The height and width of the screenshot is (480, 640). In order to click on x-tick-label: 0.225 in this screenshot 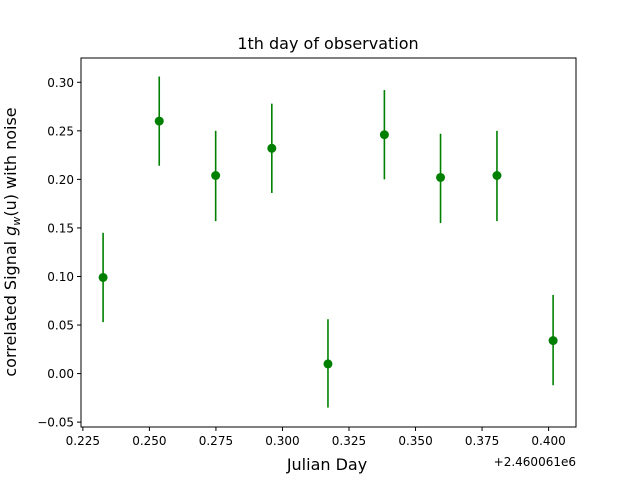, I will do `click(83, 441)`.